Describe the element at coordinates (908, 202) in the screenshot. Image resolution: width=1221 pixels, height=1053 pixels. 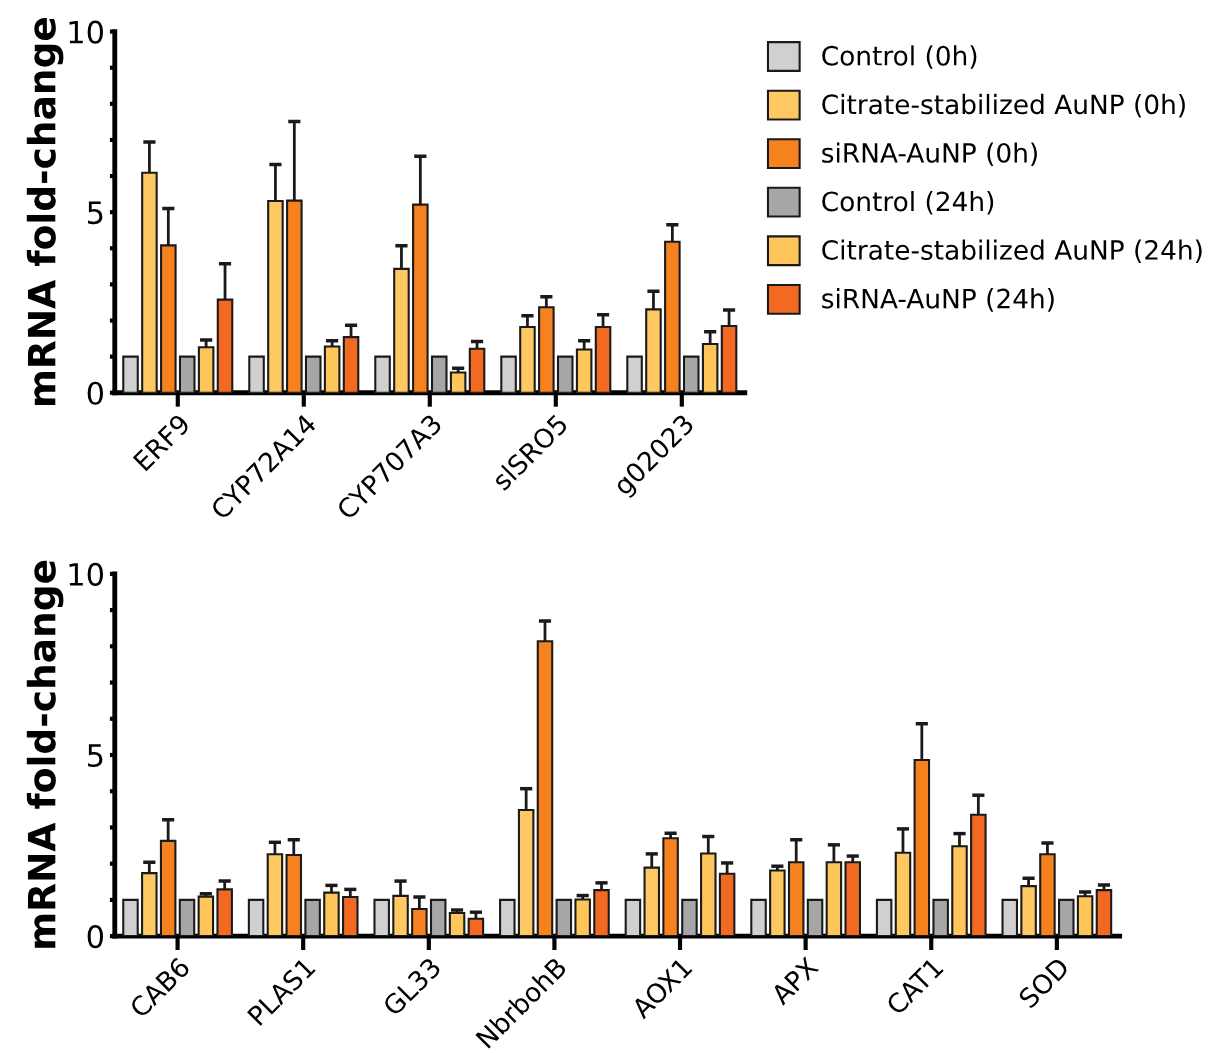
I see `legend-label: Control (24h)` at that location.